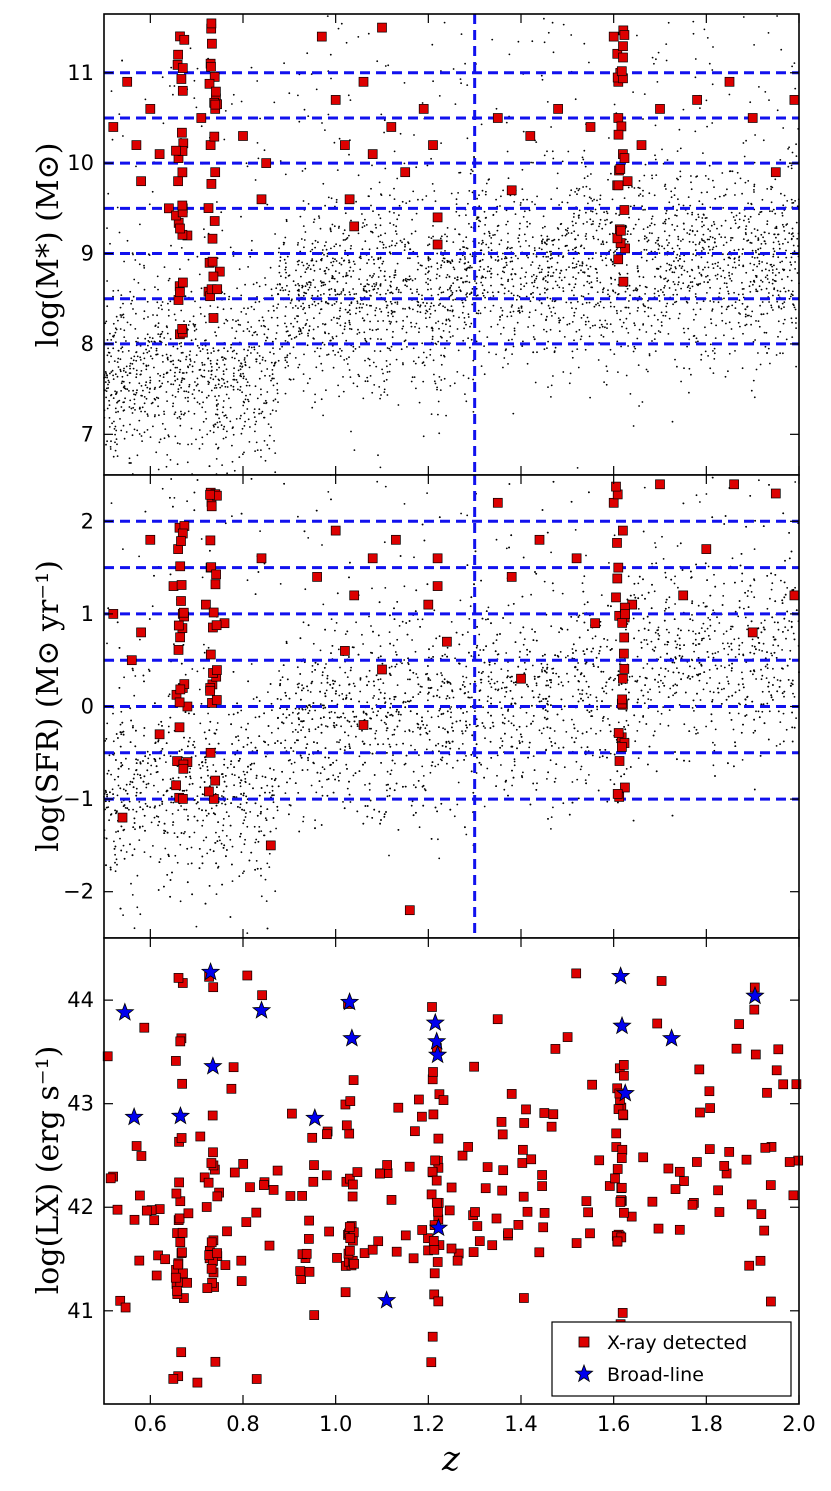 This screenshot has height=1491, width=831. I want to click on xray-detected-point, so click(697, 100).